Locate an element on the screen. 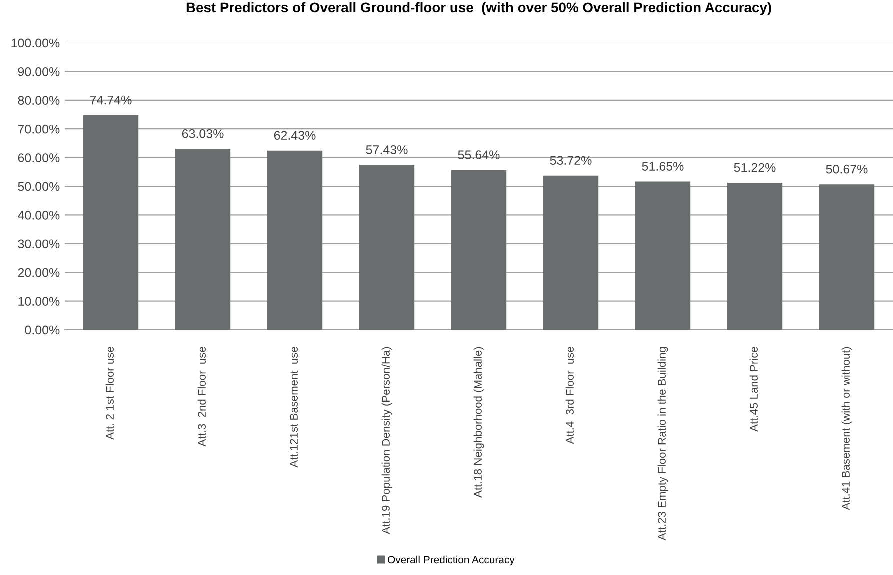  x-tick-label: Att.45 Land Price is located at coordinates (754, 389).